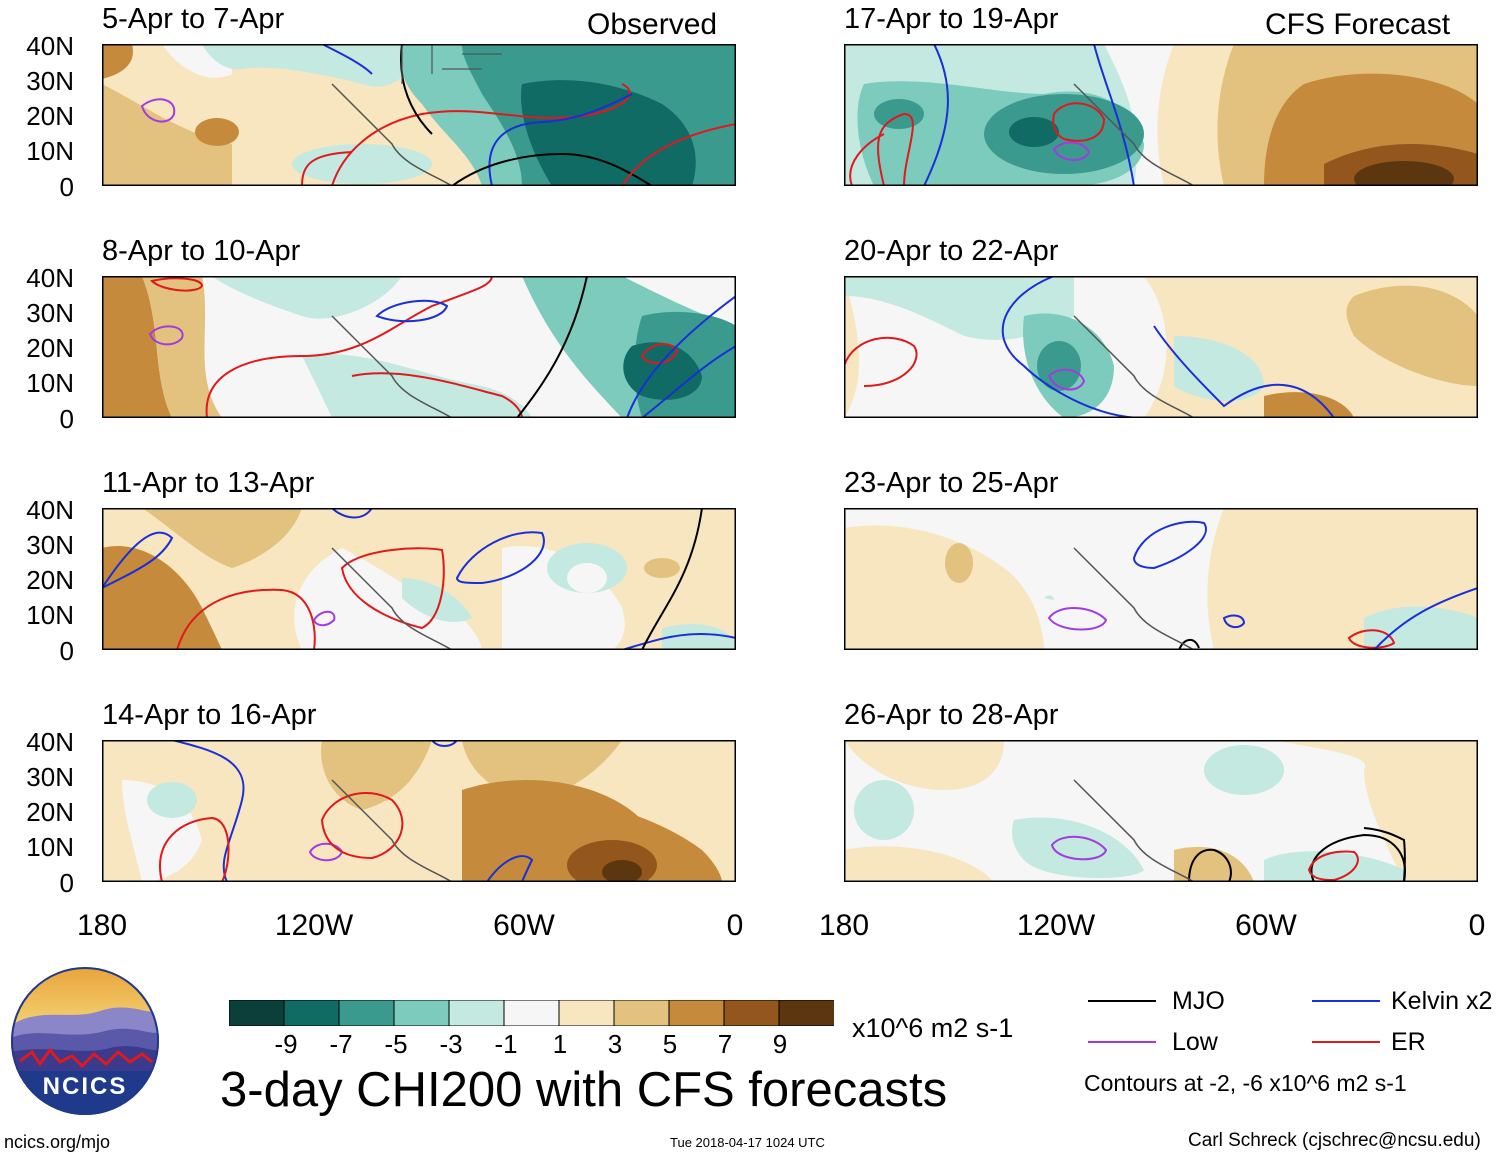  Describe the element at coordinates (506, 1044) in the screenshot. I see `colorbar-label: -1` at that location.